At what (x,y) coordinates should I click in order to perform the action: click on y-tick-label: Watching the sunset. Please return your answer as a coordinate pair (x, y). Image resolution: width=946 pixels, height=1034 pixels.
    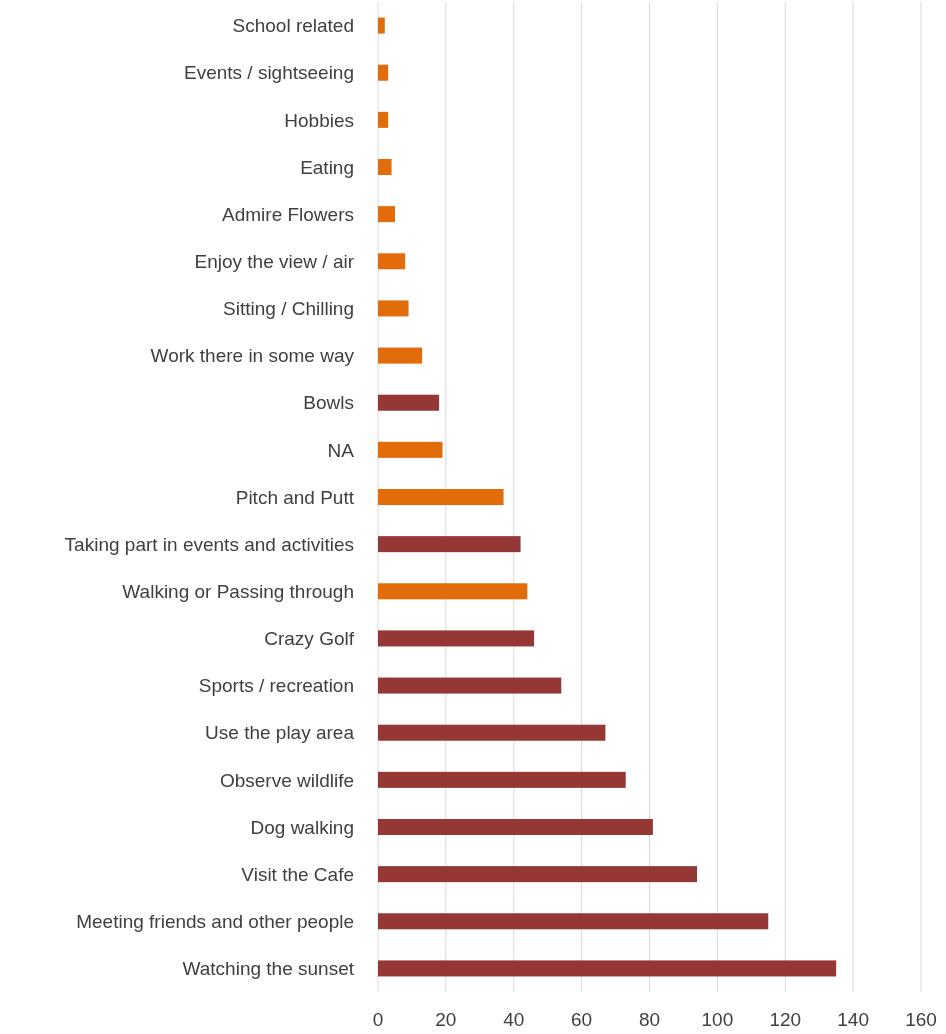
    Looking at the image, I should click on (268, 969).